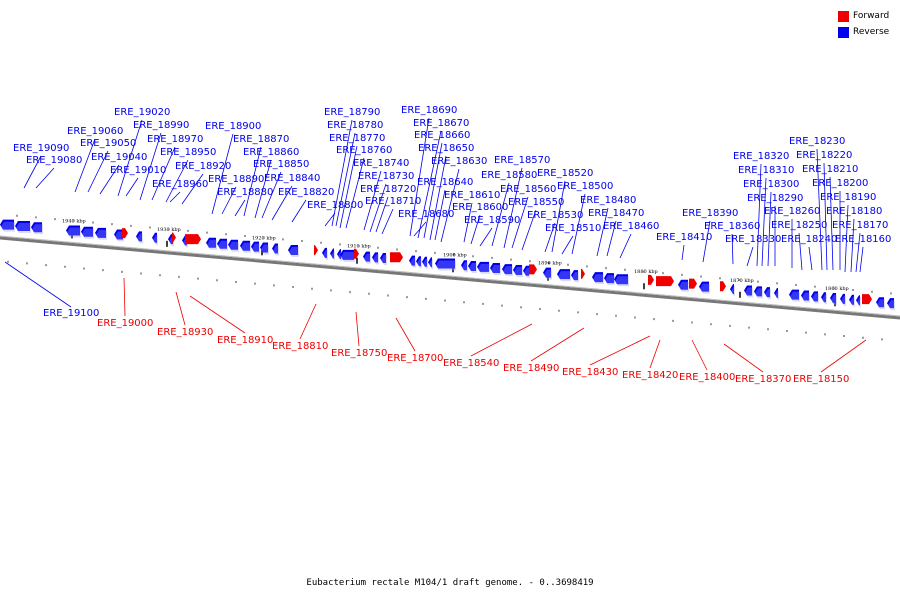 The width and height of the screenshot is (900, 600). Describe the element at coordinates (245, 340) in the screenshot. I see `forward-gene-label: ERE_18910` at that location.